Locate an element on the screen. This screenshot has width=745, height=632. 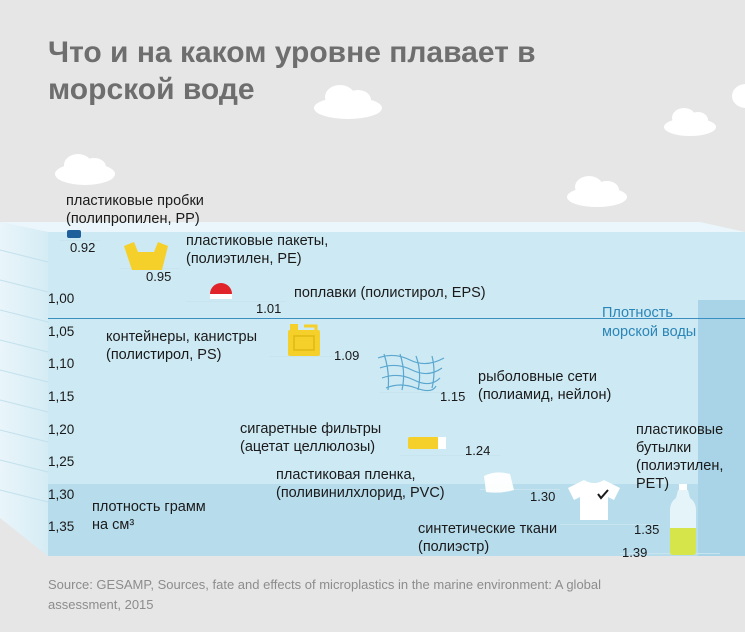
sea-density-label: Плотность морской воды is located at coordinates (649, 322).